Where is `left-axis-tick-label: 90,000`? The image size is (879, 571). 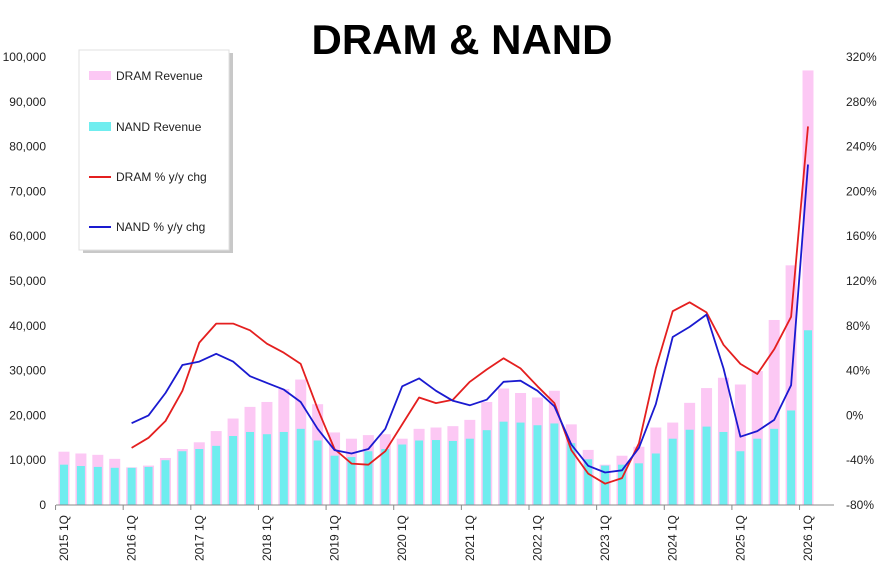
left-axis-tick-label: 90,000 is located at coordinates (27, 102).